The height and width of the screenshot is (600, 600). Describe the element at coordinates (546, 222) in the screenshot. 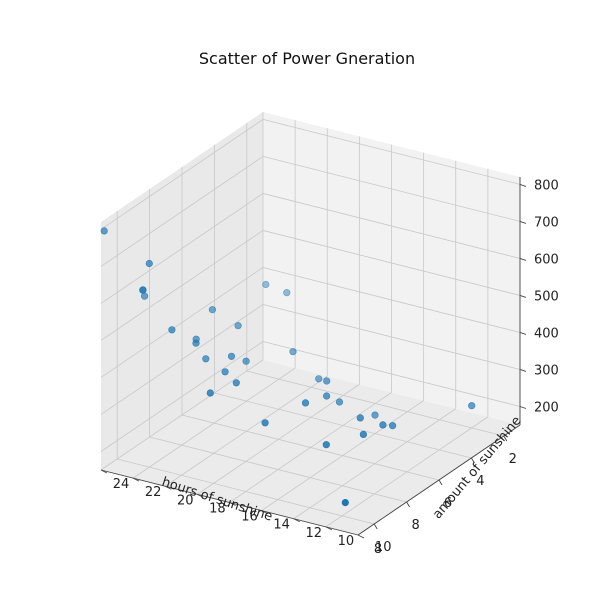

I see `z-tick-label: 700` at that location.